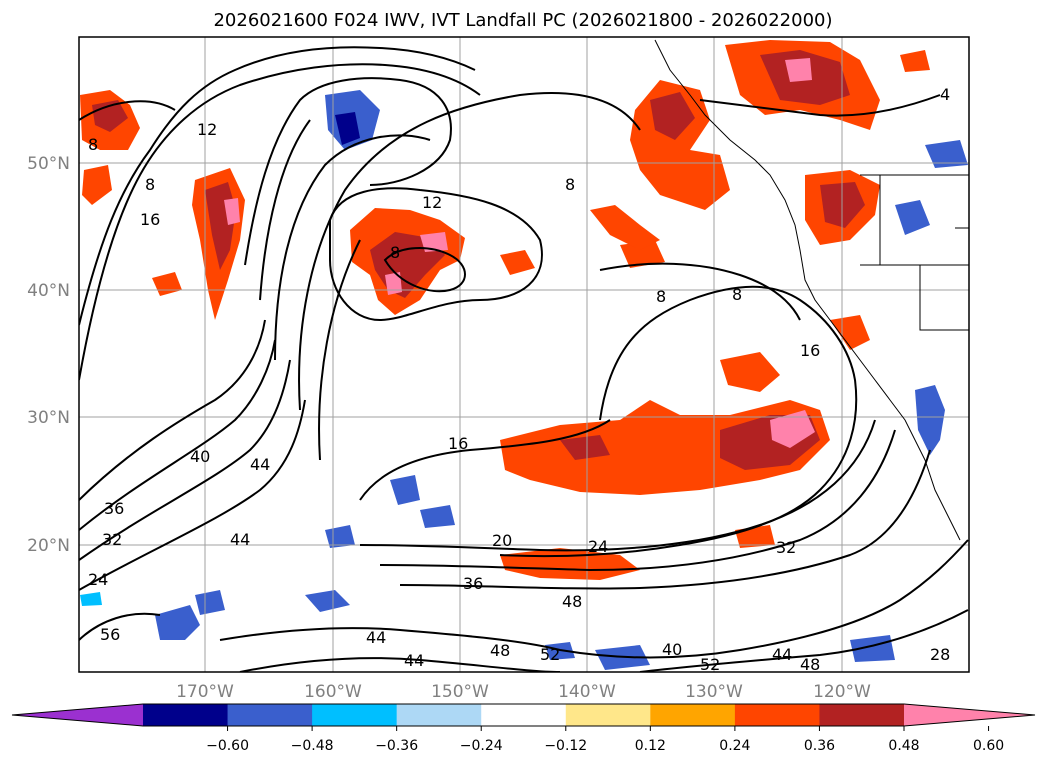  I want to click on lon-label: 140°W, so click(587, 692).